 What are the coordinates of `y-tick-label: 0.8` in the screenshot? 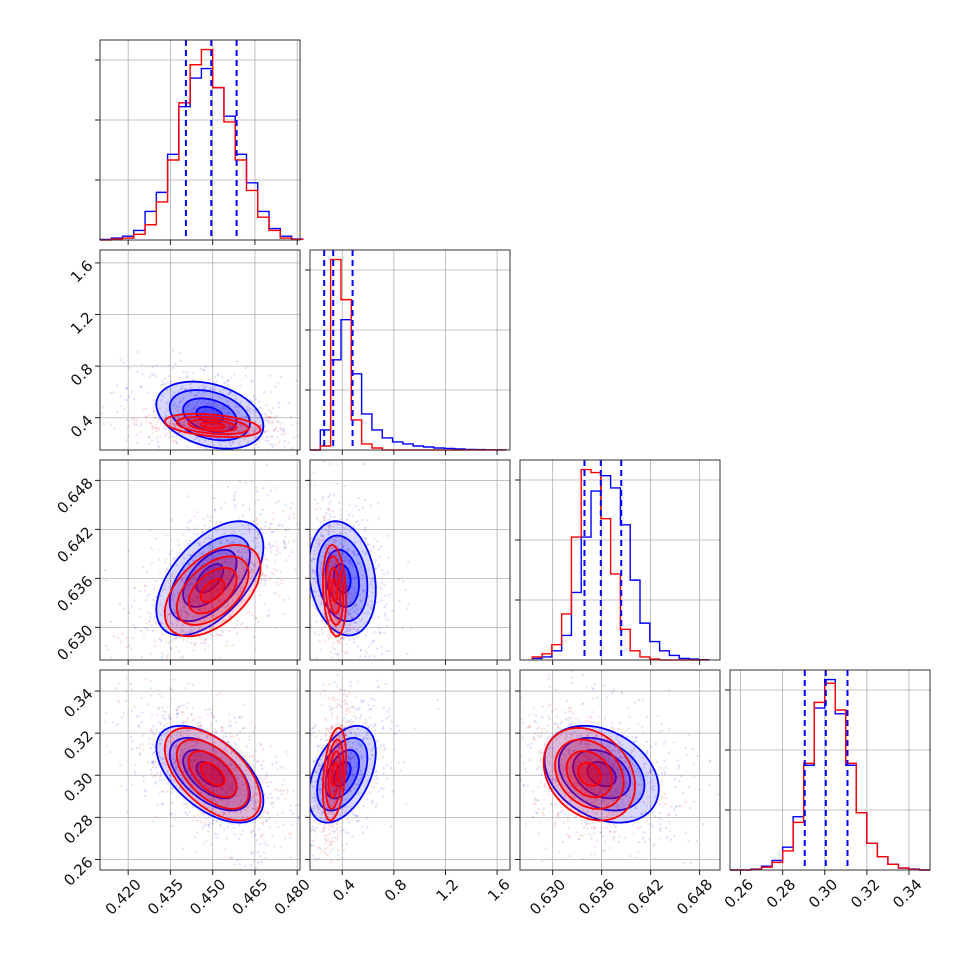 It's located at (82, 375).